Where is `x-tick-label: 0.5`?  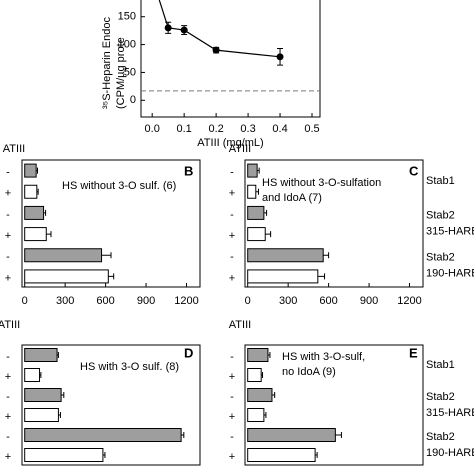 x-tick-label: 0.5 is located at coordinates (311, 129).